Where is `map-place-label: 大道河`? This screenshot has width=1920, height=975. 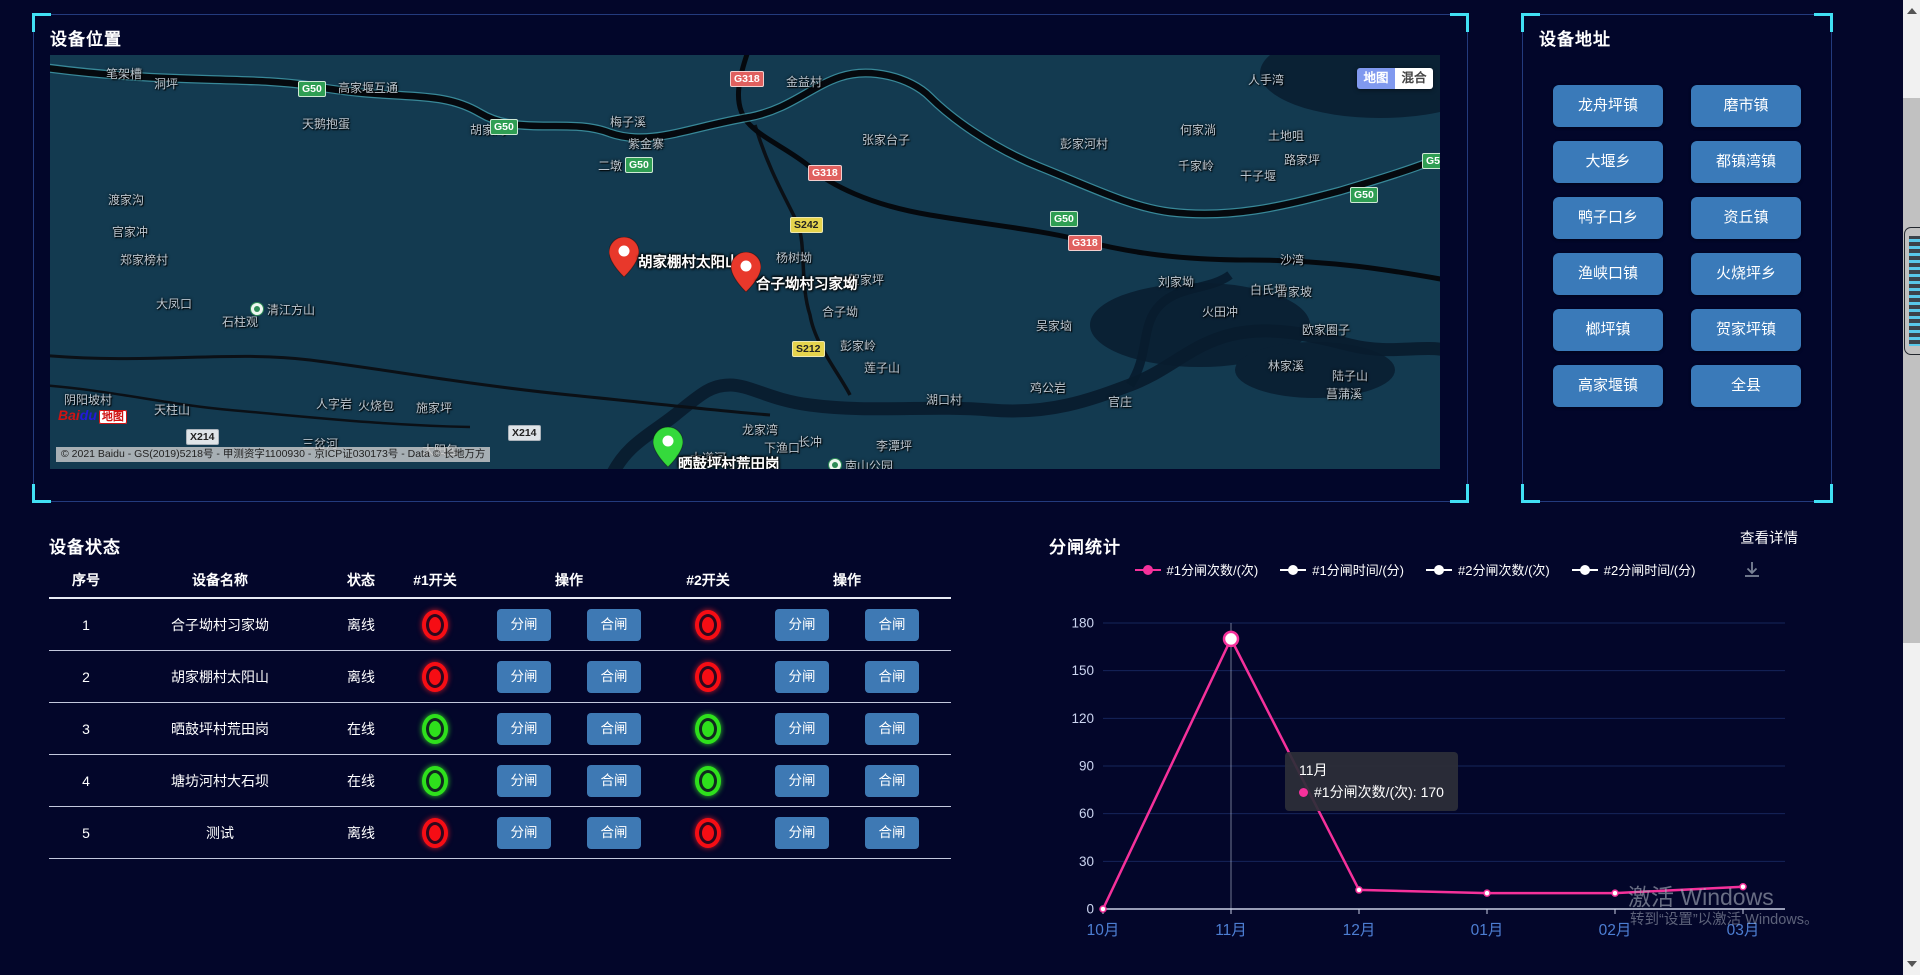 map-place-label: 大道河 is located at coordinates (708, 458).